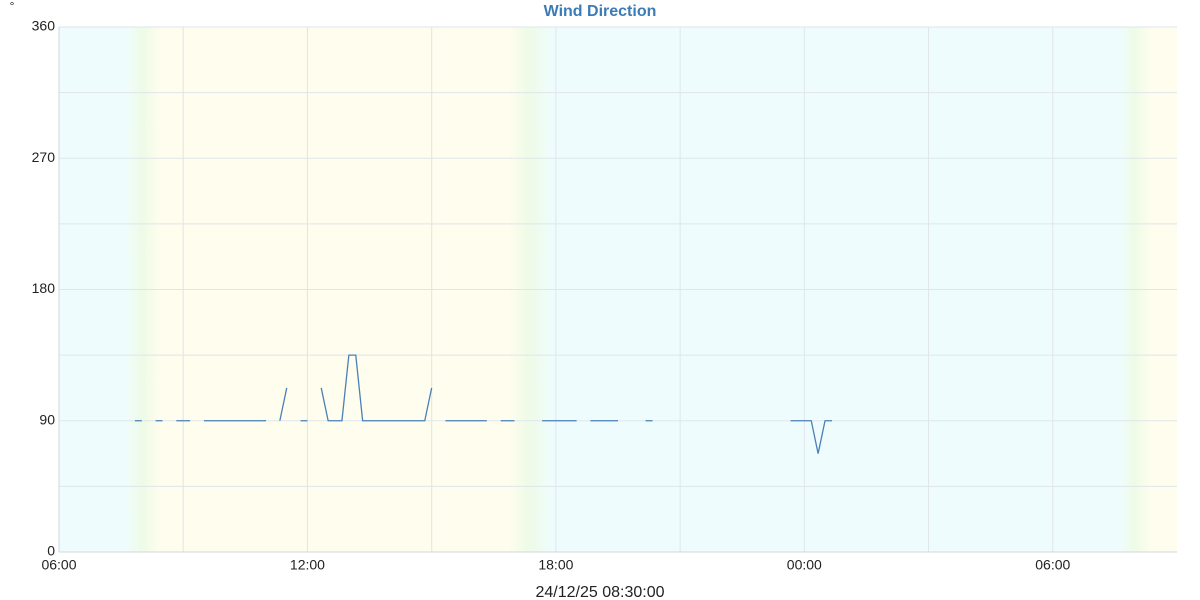 This screenshot has width=1200, height=600. Describe the element at coordinates (483, 404) in the screenshot. I see `data-line` at that location.